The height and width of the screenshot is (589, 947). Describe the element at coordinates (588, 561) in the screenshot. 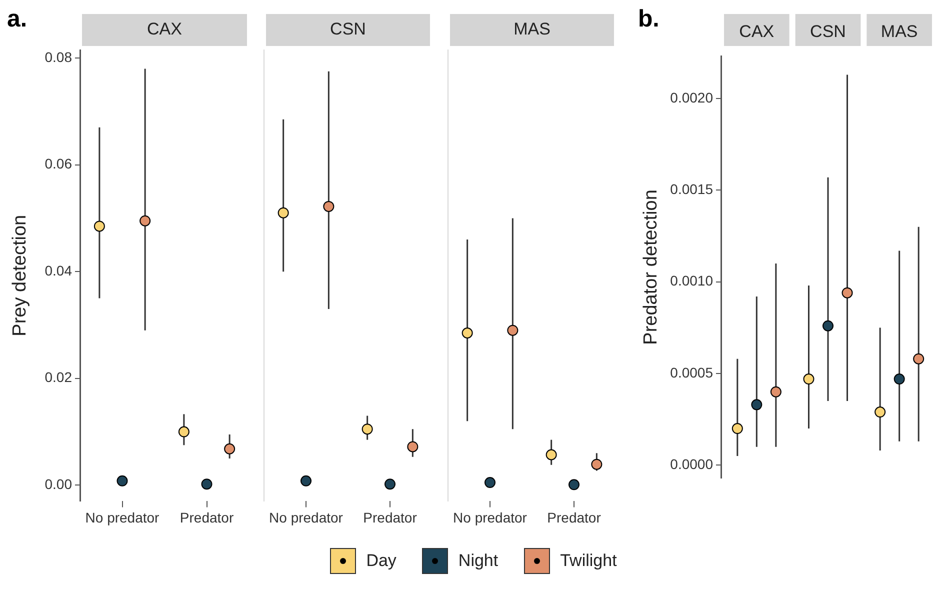

I see `legend-label: Twilight` at that location.